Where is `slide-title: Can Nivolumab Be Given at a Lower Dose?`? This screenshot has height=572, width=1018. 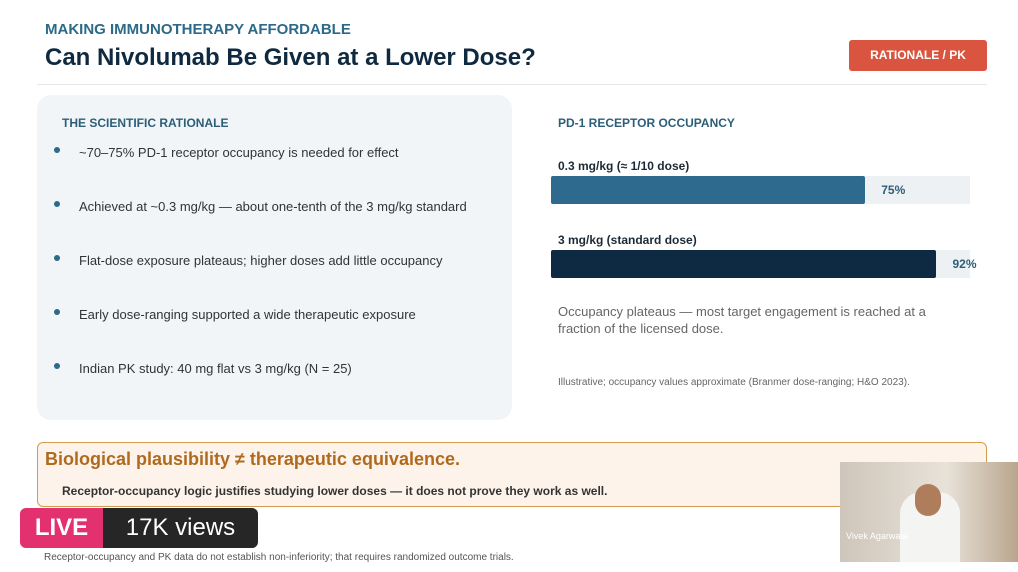
slide-title: Can Nivolumab Be Given at a Lower Dose? is located at coordinates (290, 57).